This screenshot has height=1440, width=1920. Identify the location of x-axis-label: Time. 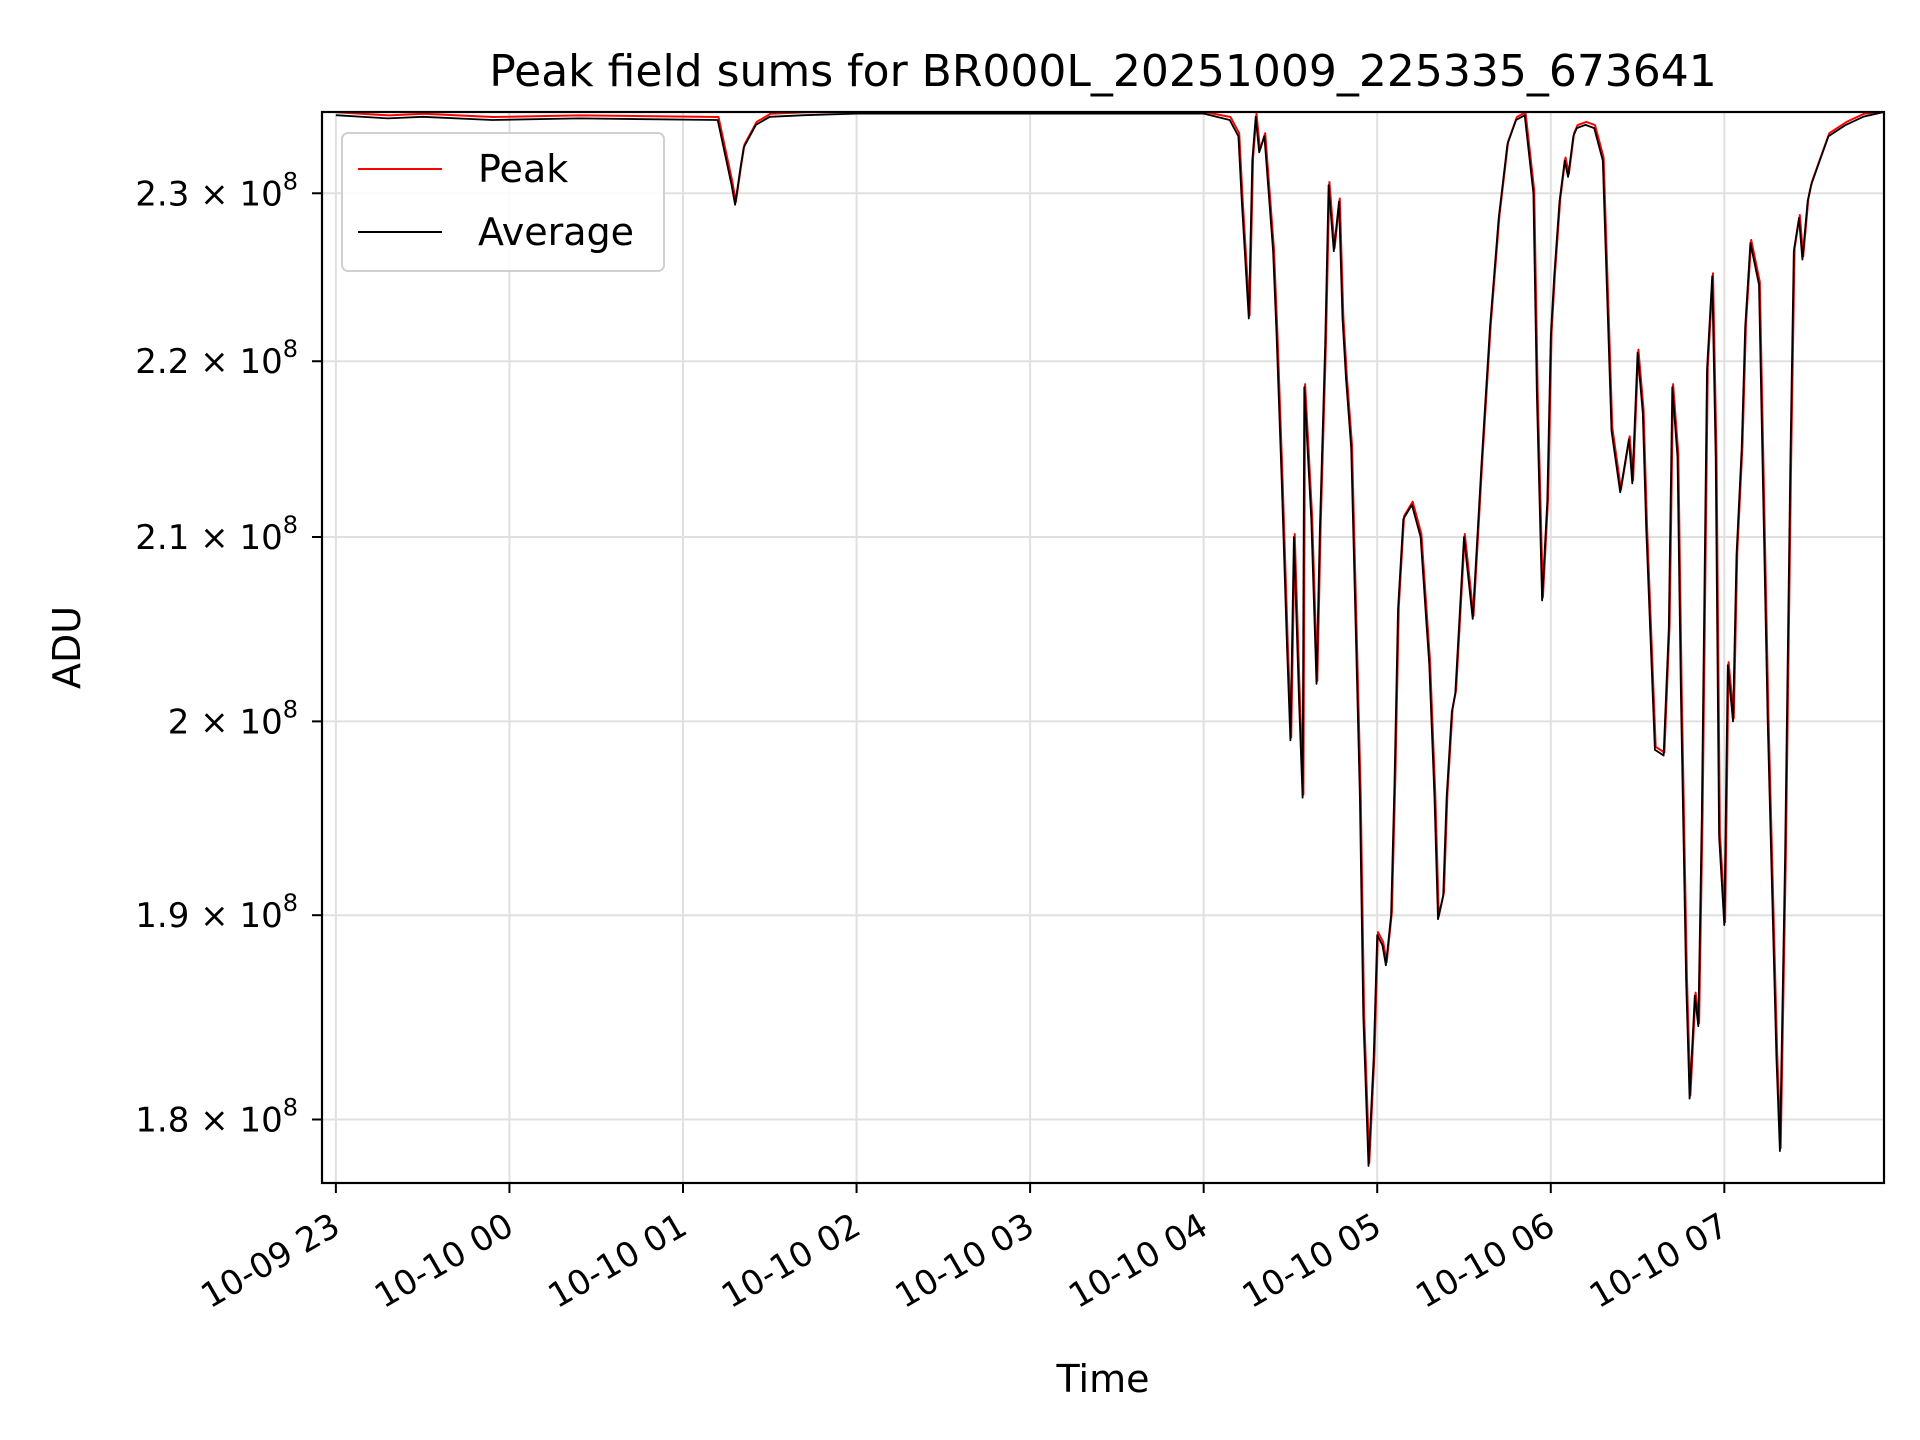
(1103, 1379).